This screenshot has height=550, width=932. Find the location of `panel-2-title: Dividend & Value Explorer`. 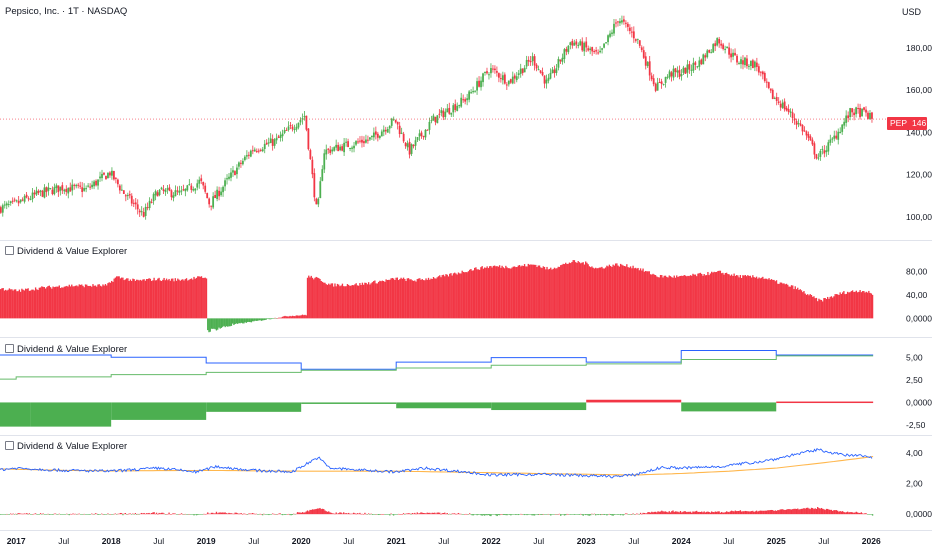

panel-2-title: Dividend & Value Explorer is located at coordinates (66, 349).